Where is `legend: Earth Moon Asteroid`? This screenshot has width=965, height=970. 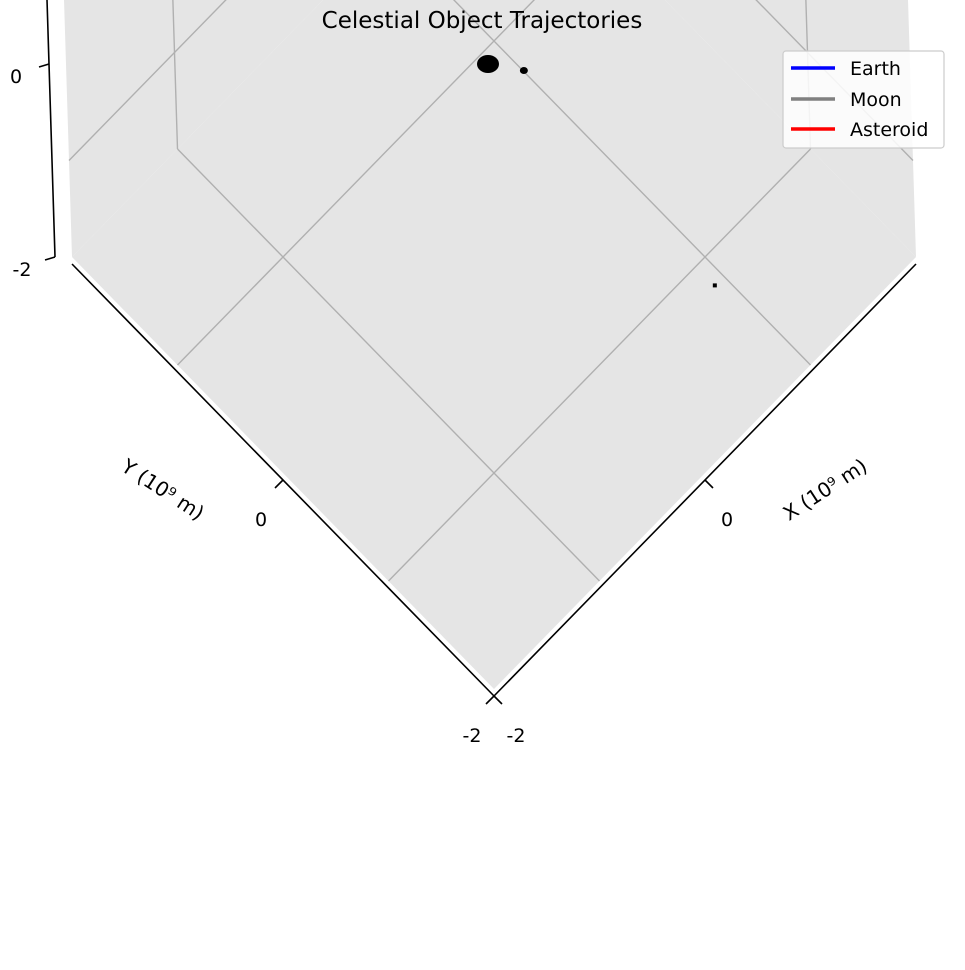
legend: Earth Moon Asteroid is located at coordinates (863, 99).